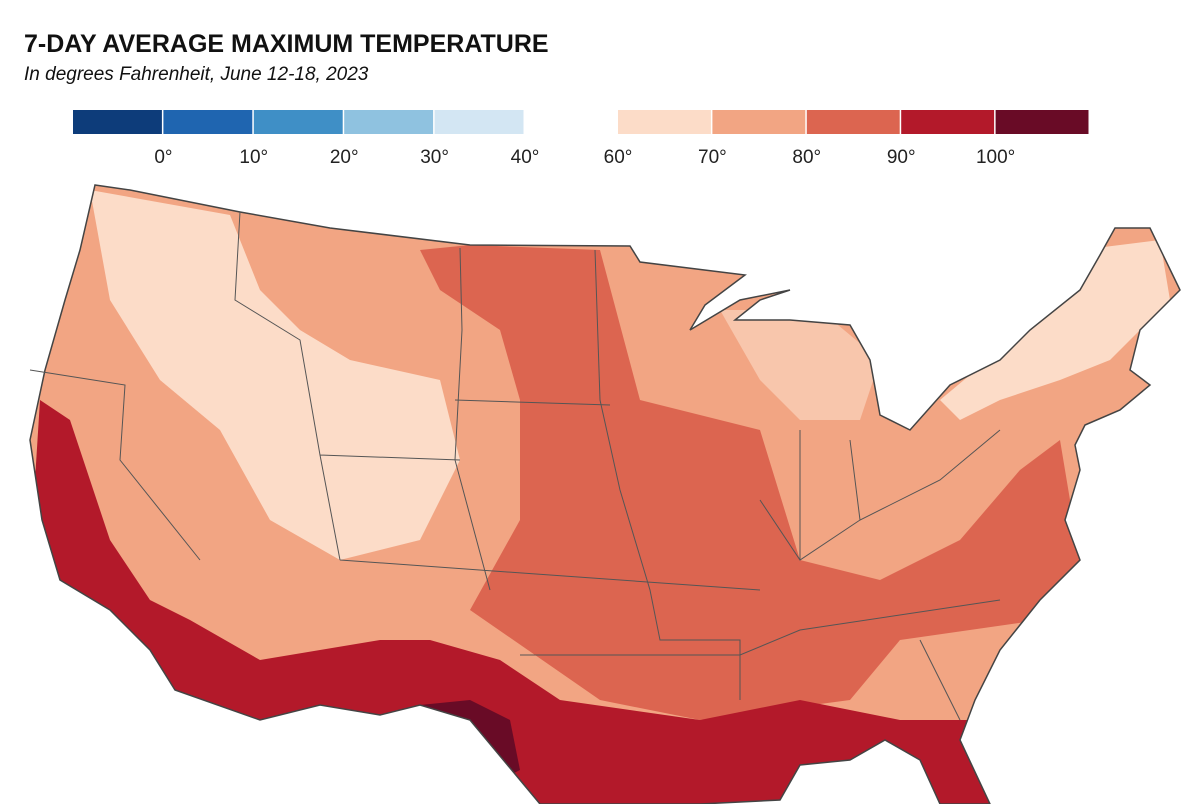  Describe the element at coordinates (163, 157) in the screenshot. I see `legend-label: 0°` at that location.